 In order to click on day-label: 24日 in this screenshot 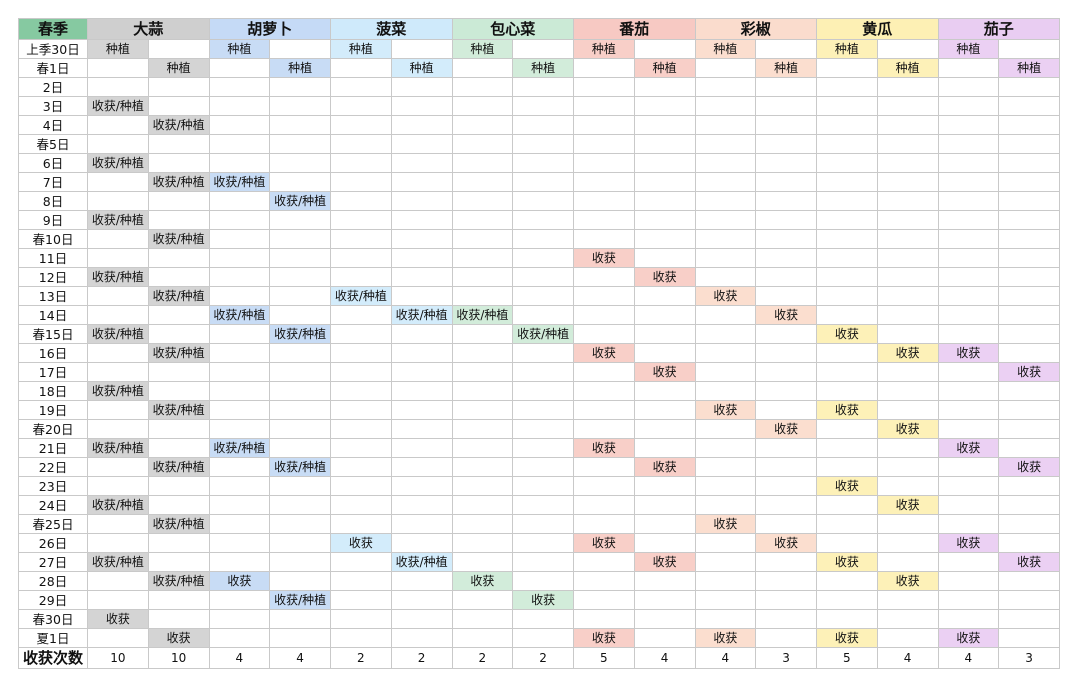, I will do `click(53, 505)`.